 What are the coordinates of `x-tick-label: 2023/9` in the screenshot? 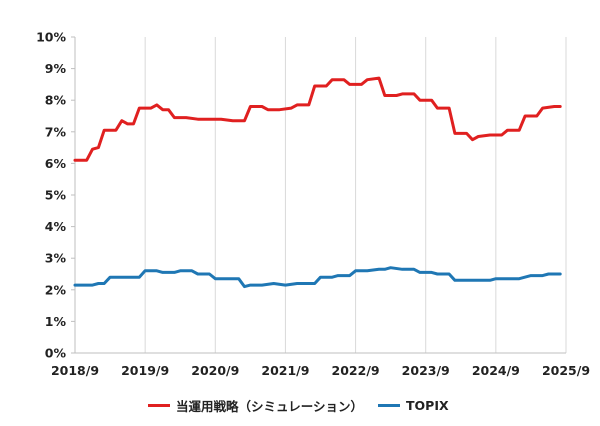 It's located at (426, 370).